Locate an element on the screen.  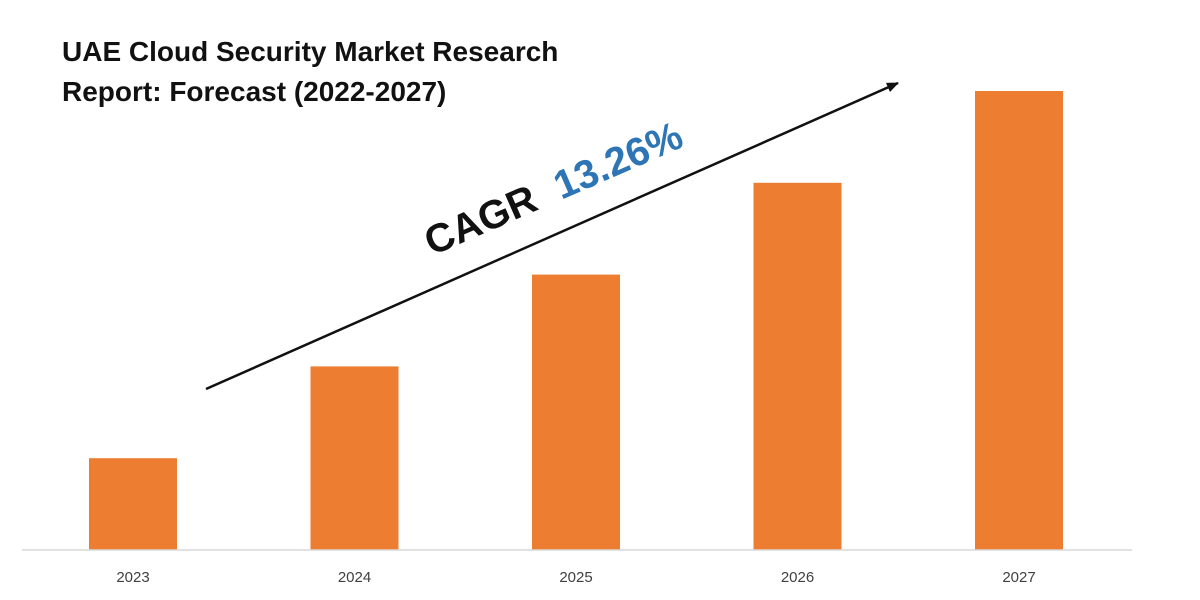
x-tick-label: 2023 is located at coordinates (132, 577).